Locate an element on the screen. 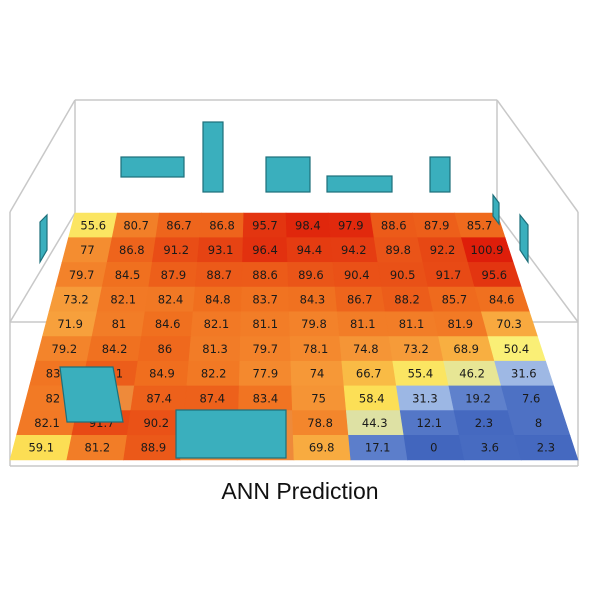 The width and height of the screenshot is (600, 600). floor-window-left is located at coordinates (91, 394).